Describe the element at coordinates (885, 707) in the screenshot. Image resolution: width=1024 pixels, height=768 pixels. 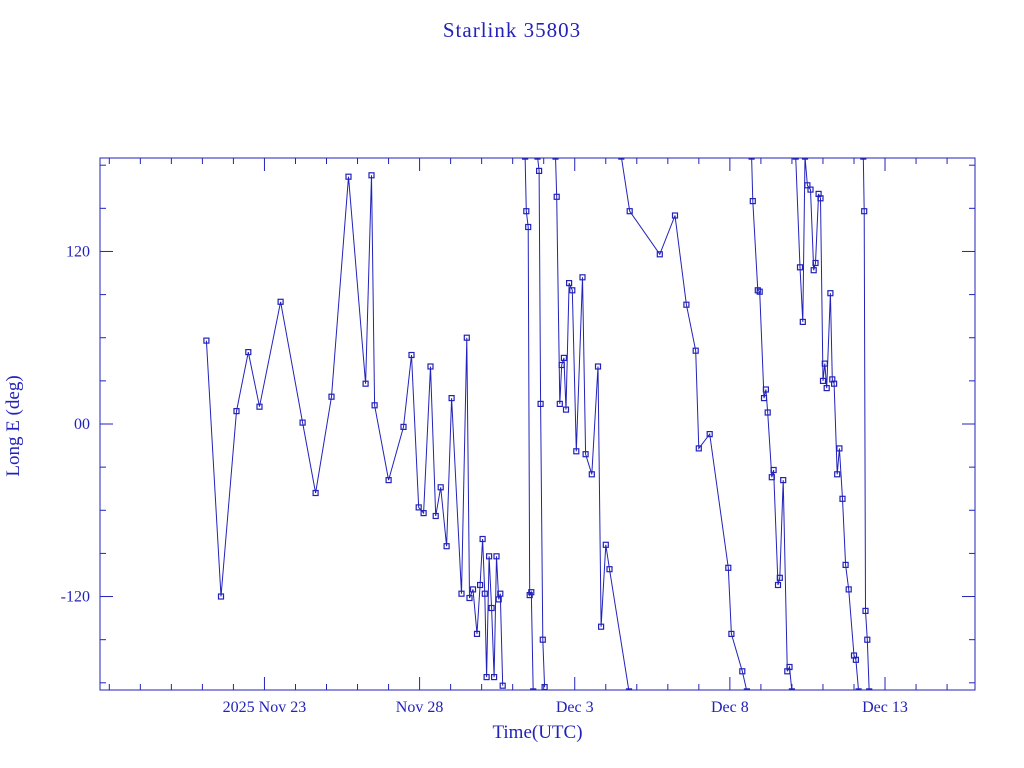
I see `x-tick-label: Dec 13` at that location.